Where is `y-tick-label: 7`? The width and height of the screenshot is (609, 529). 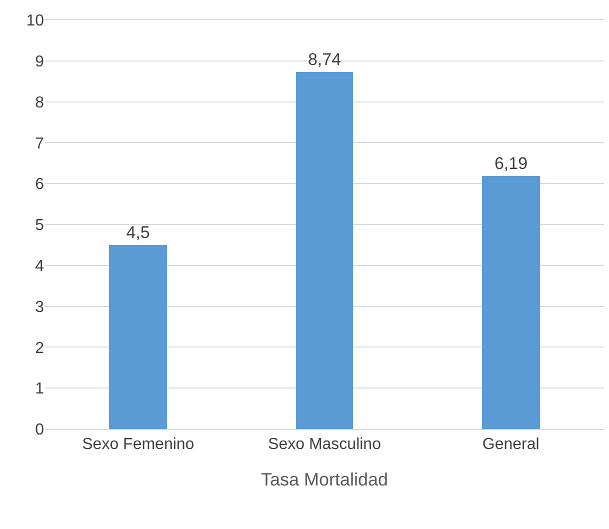 y-tick-label: 7 is located at coordinates (39, 143).